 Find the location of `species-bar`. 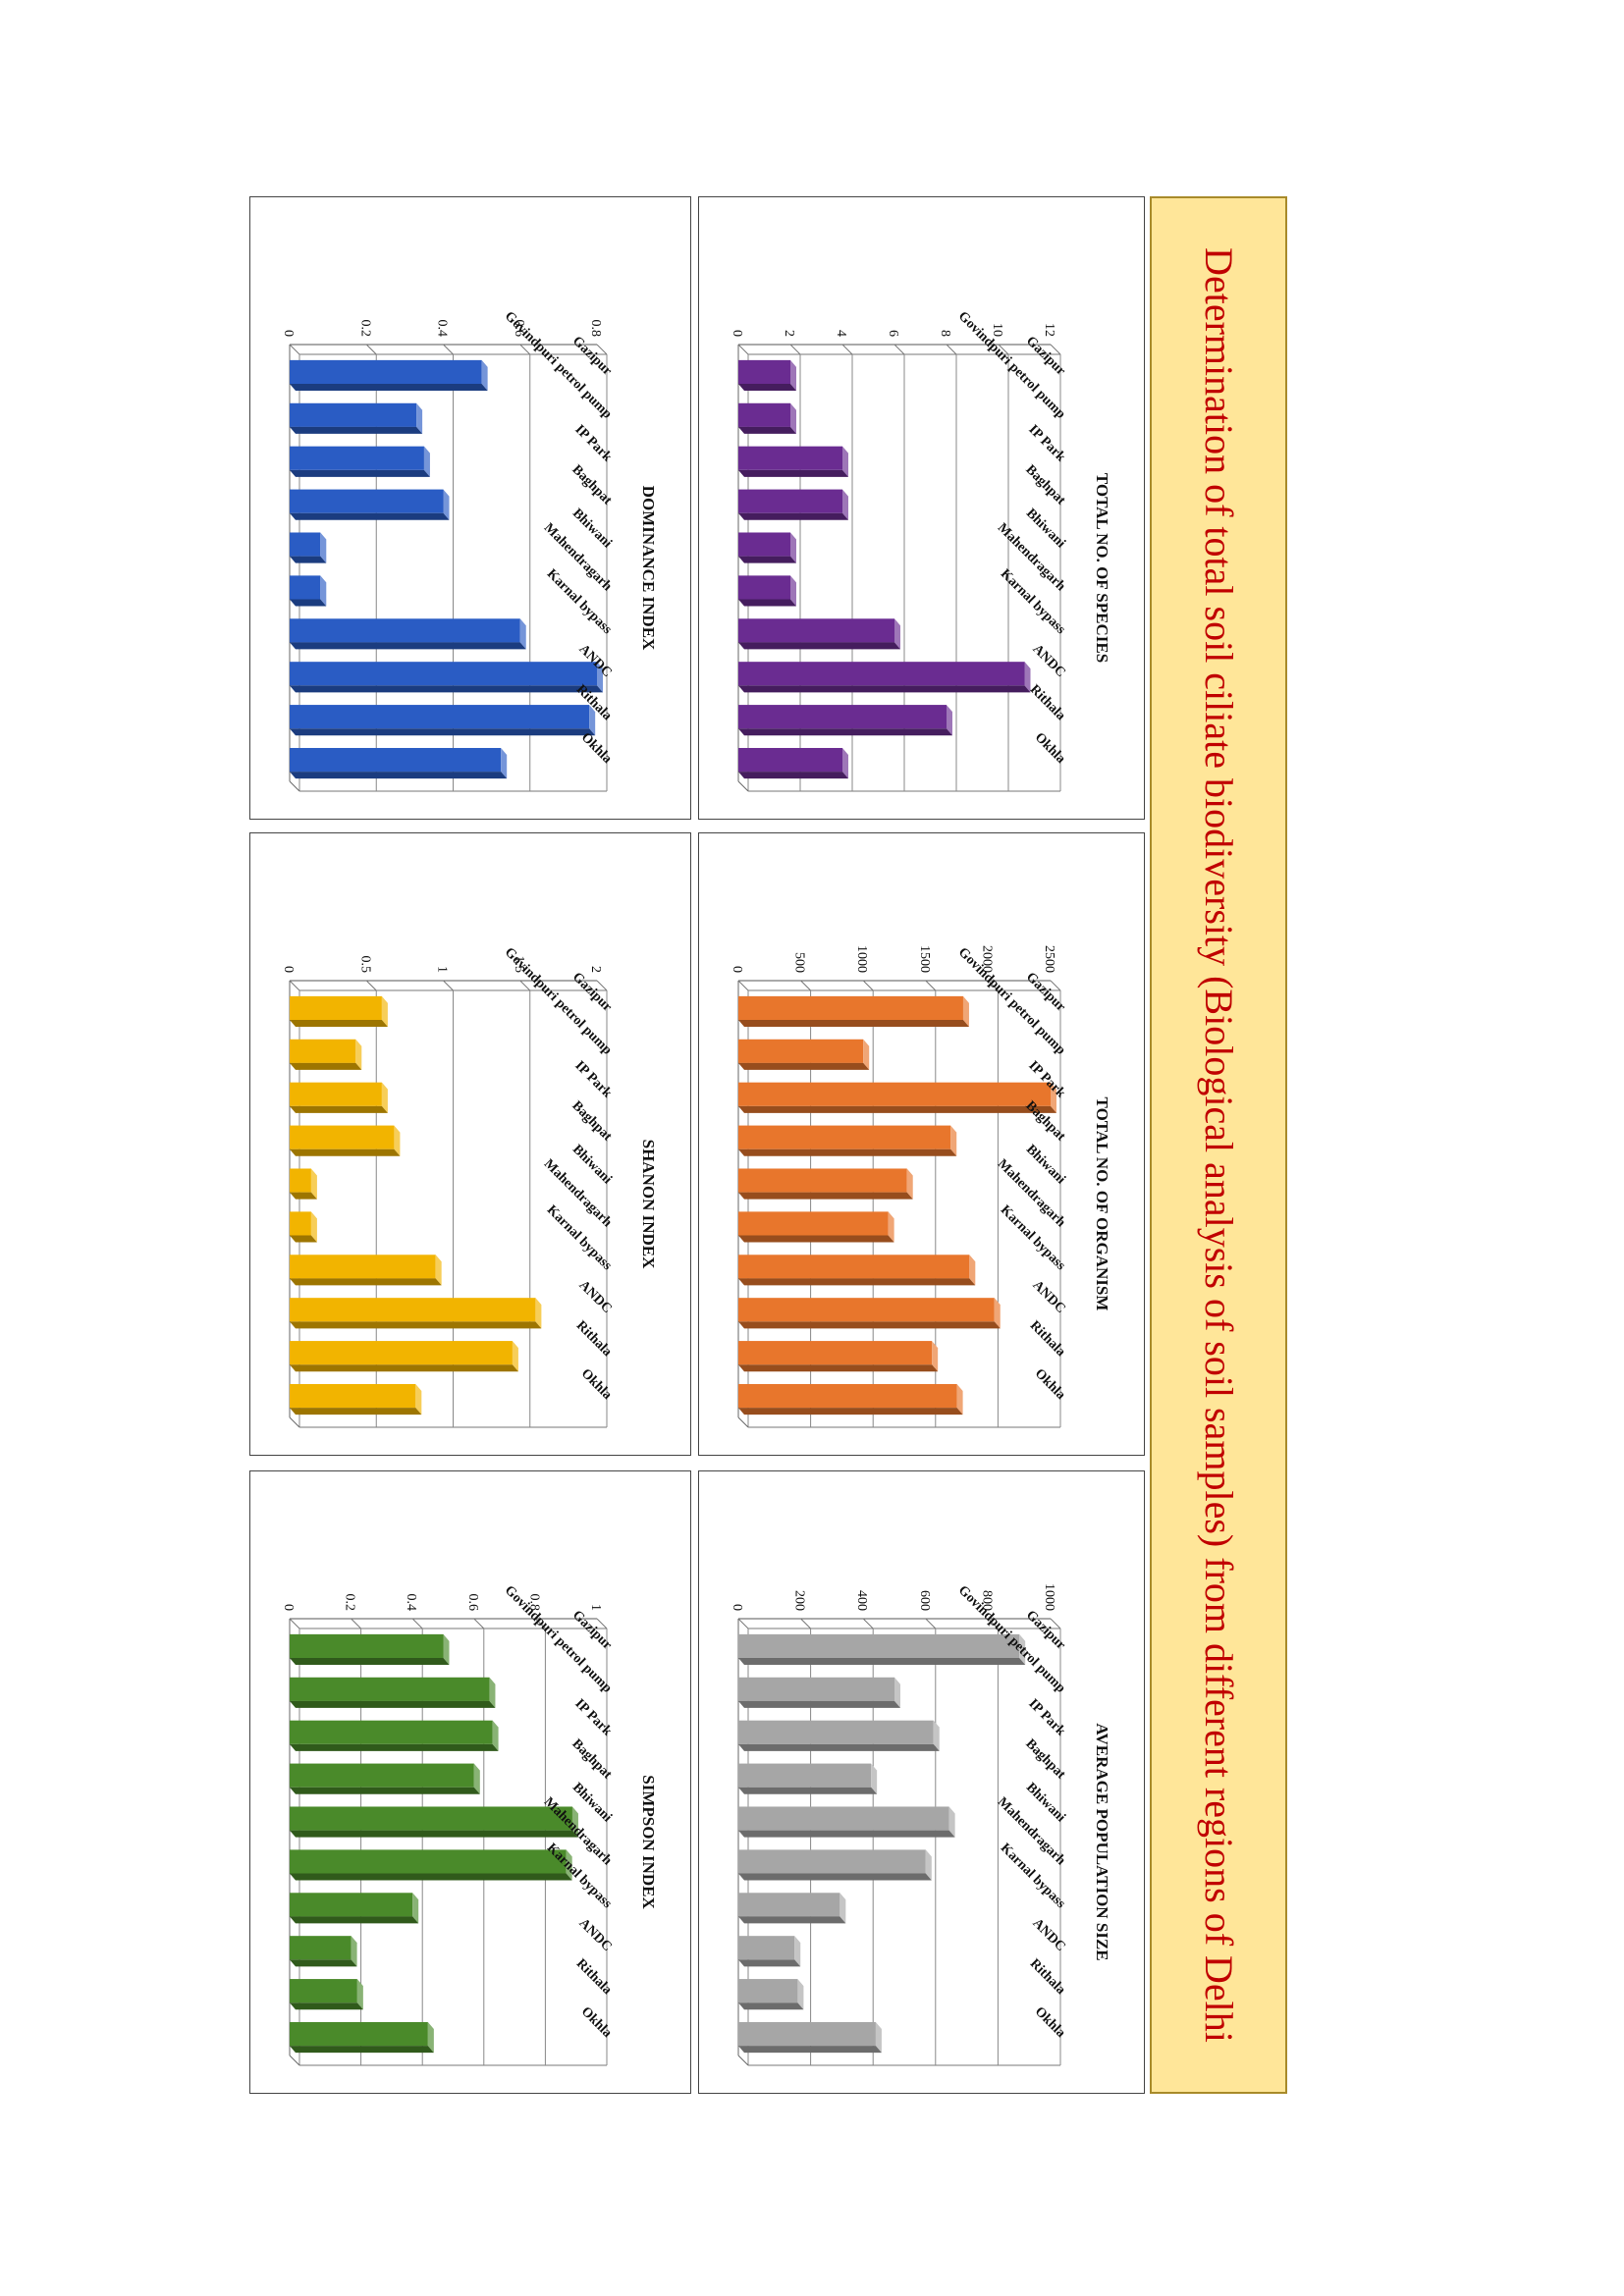

species-bar is located at coordinates (767, 375).